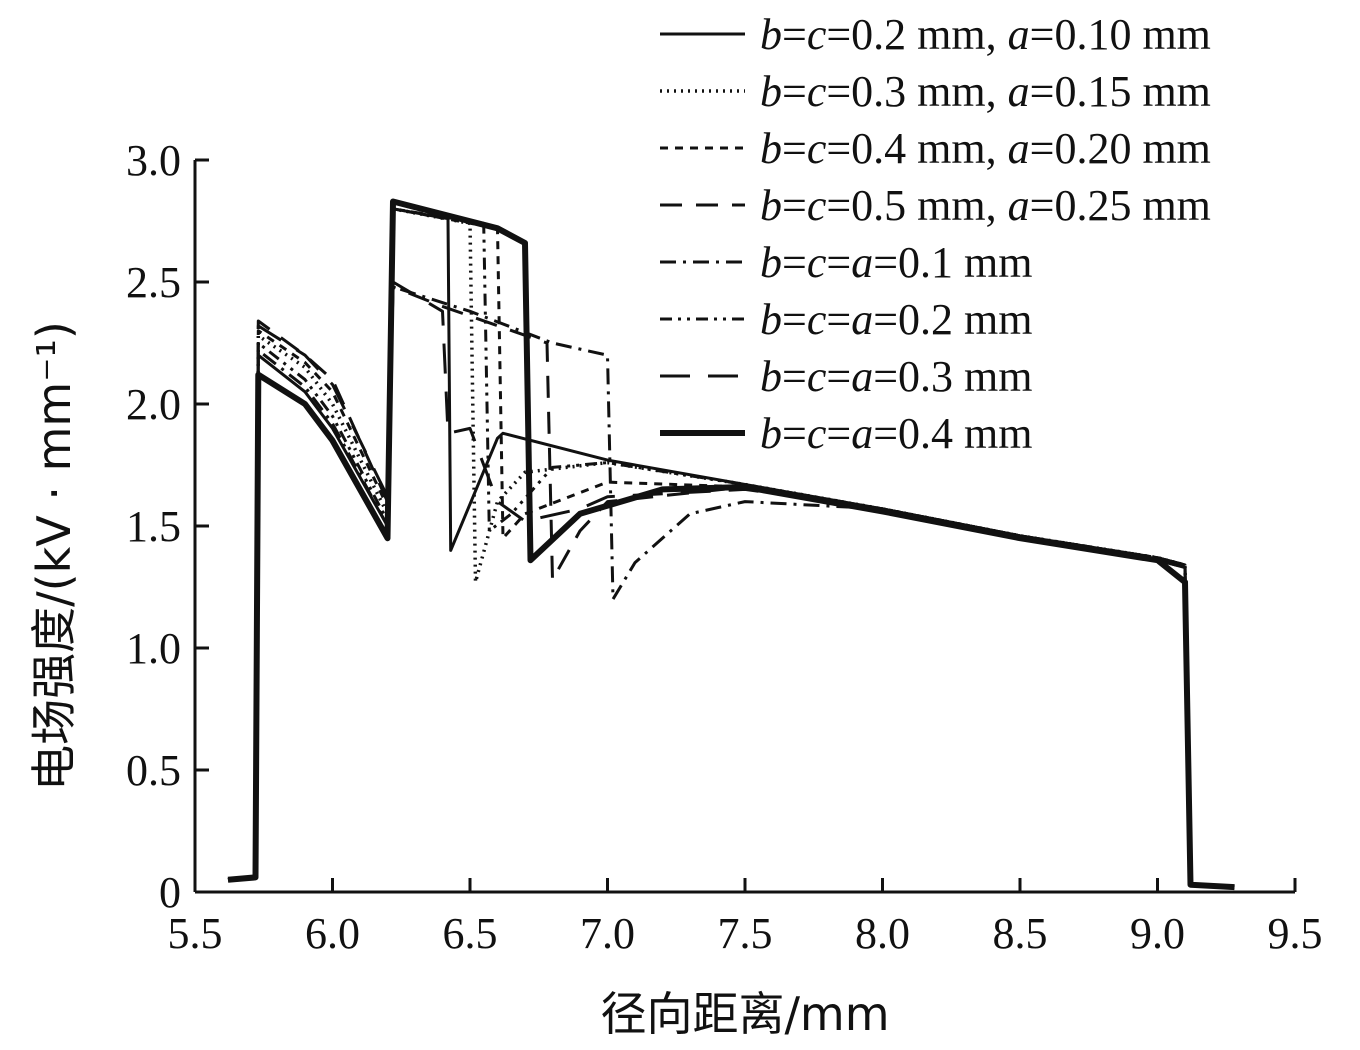  Describe the element at coordinates (153, 770) in the screenshot. I see `y-tick-label: 0.5` at that location.